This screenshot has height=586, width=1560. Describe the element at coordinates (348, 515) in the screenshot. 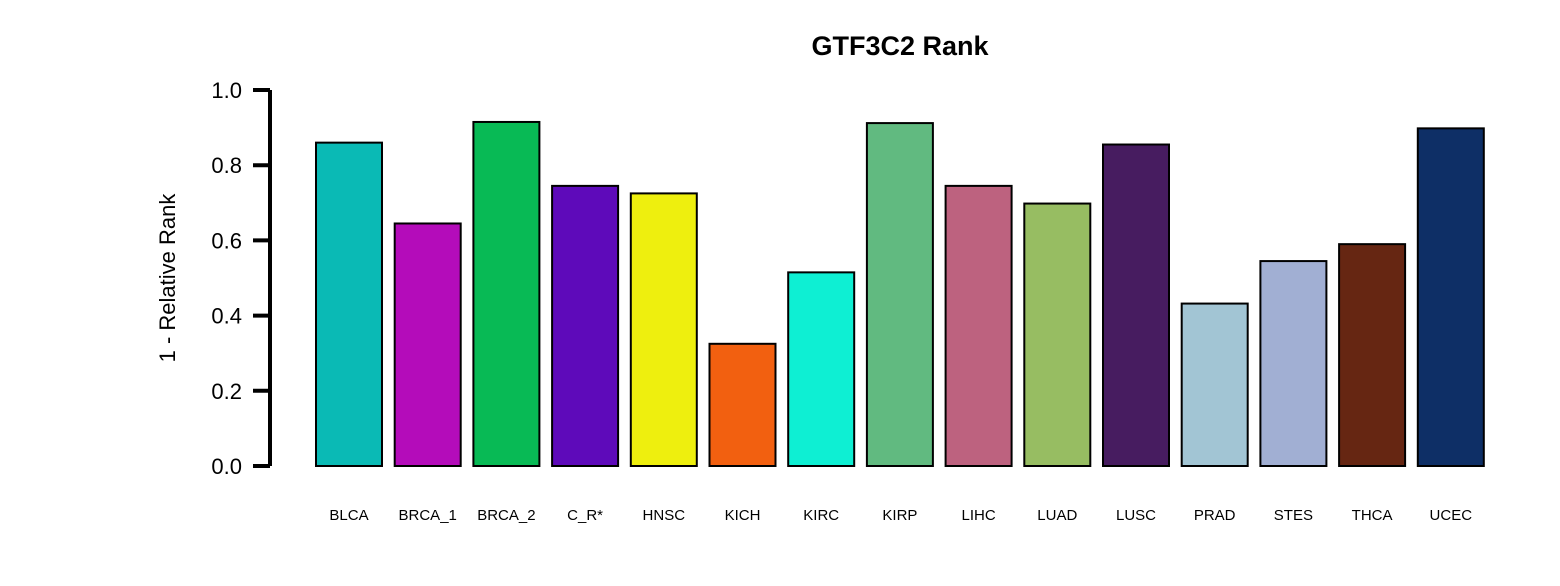

I see `x-tick-label: BLCA` at that location.